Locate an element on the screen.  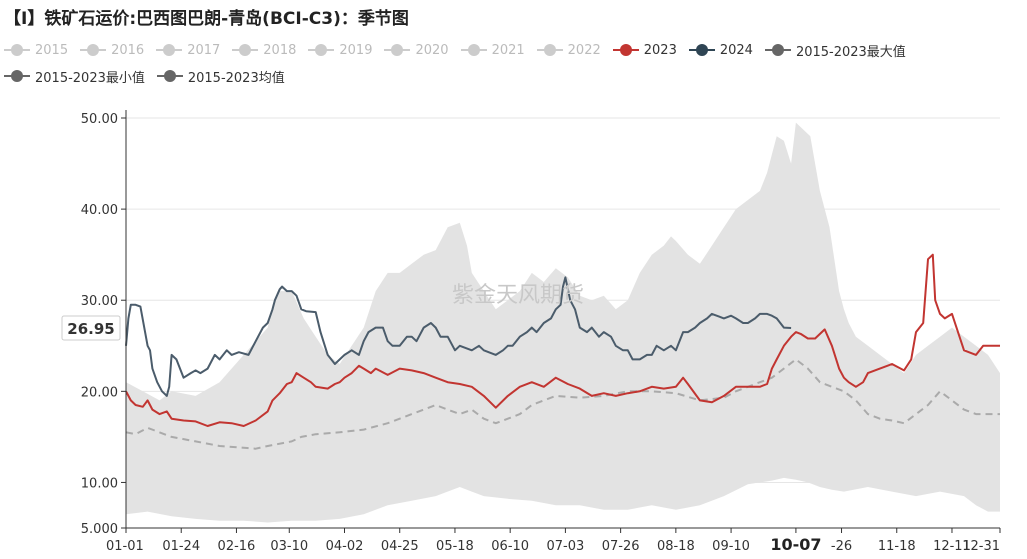
legend-item-2019: 2019 is located at coordinates (340, 50).